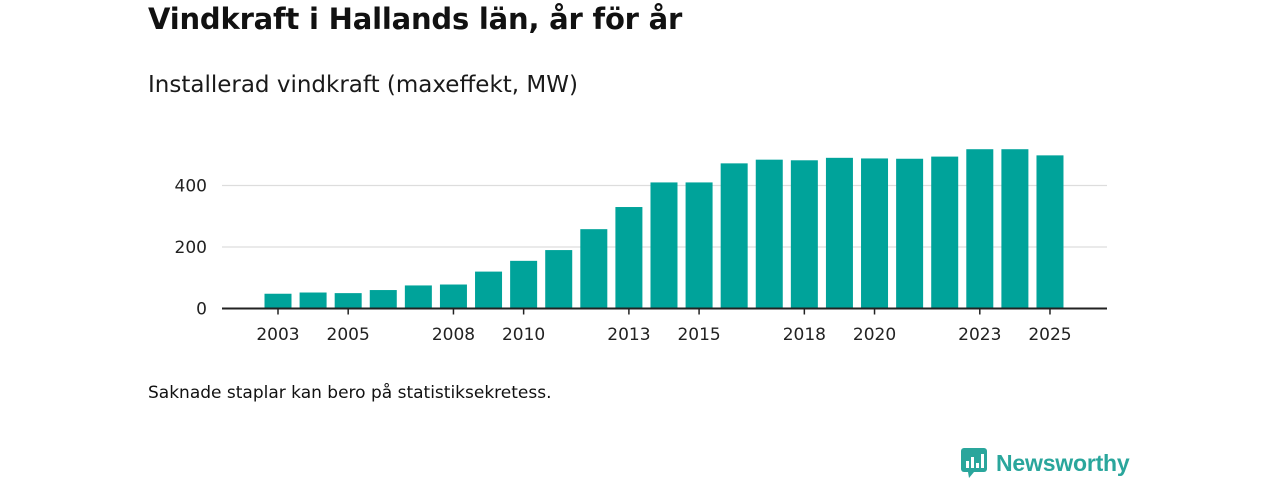 This screenshot has width=1280, height=480. Describe the element at coordinates (415, 19) in the screenshot. I see `chart-title: Vindkraft i Hallands län, år för år` at that location.